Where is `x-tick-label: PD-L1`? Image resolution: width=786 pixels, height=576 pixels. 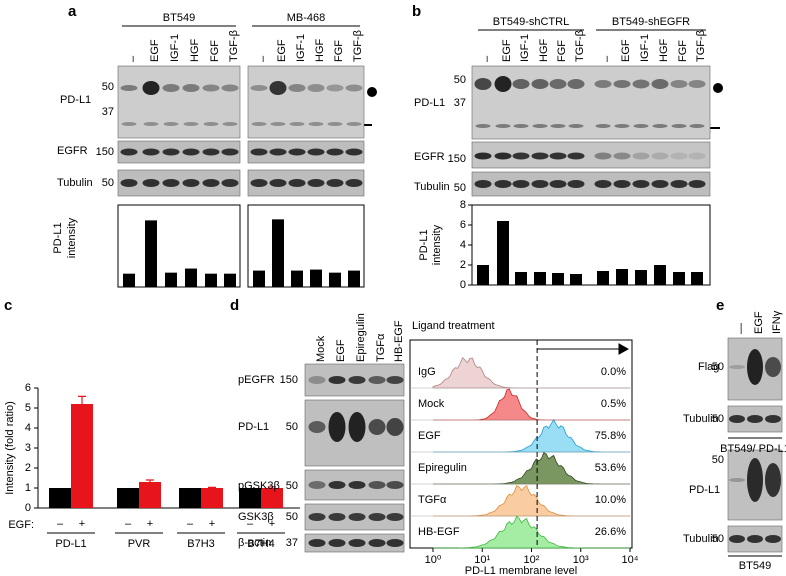 x-tick-label: PD-L1 is located at coordinates (70, 544).